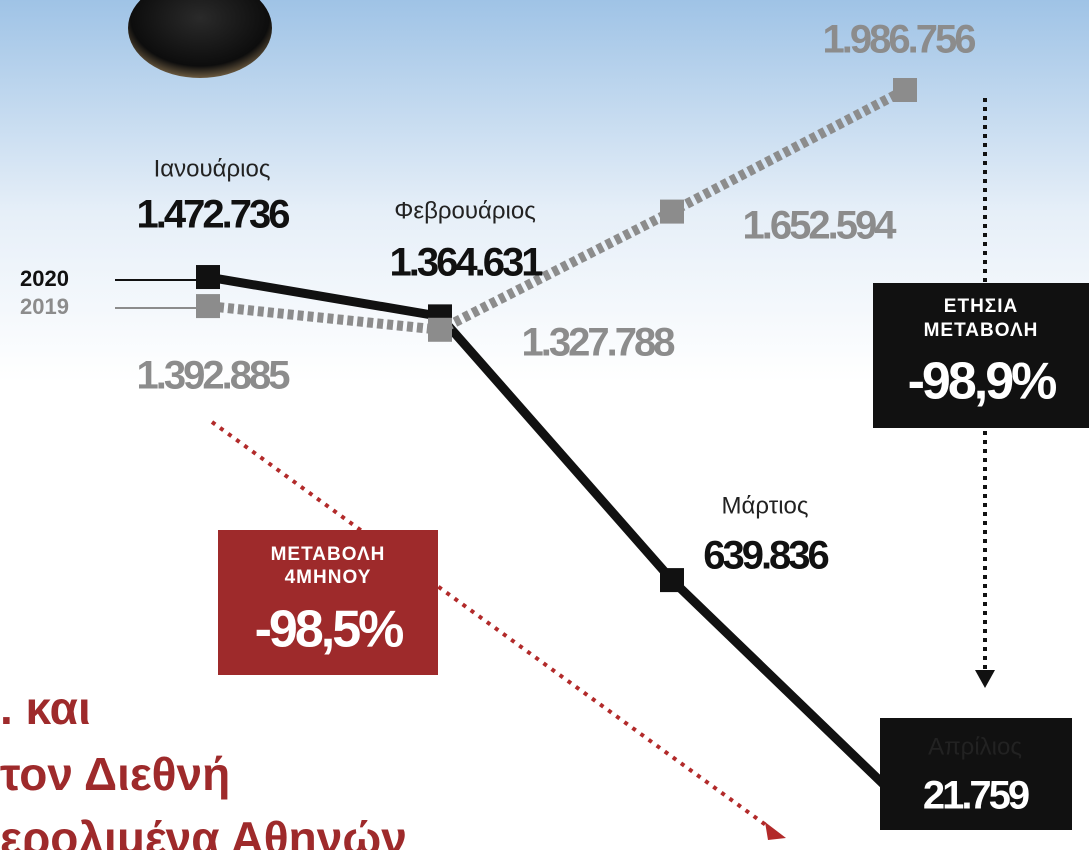  What do you see at coordinates (982, 382) in the screenshot?
I see `annotation-value: -98,9%` at bounding box center [982, 382].